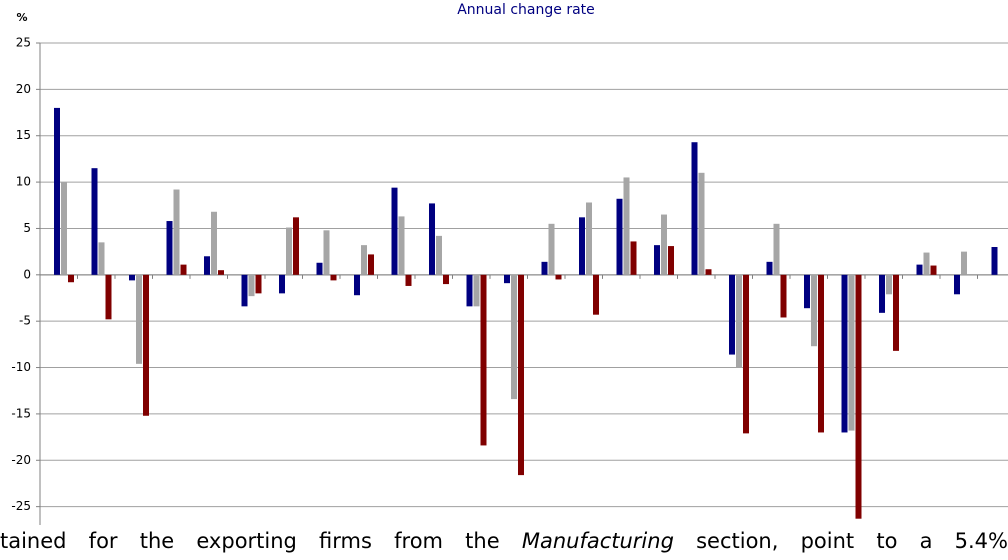 This screenshot has height=560, width=1008. What do you see at coordinates (597, 541) in the screenshot?
I see `text-italic: Manufacturing` at bounding box center [597, 541].